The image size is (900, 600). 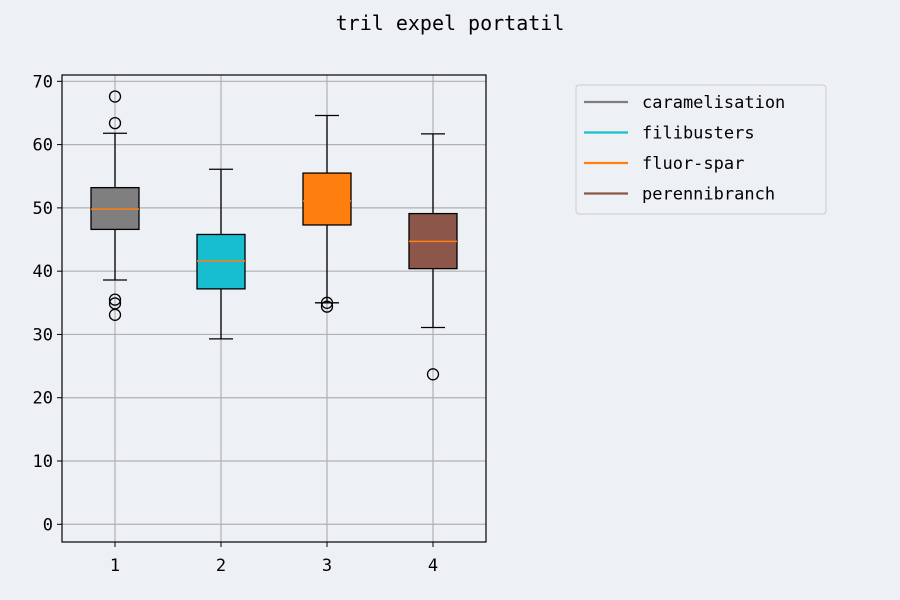 I want to click on box-fluor-spar, so click(x=327, y=213).